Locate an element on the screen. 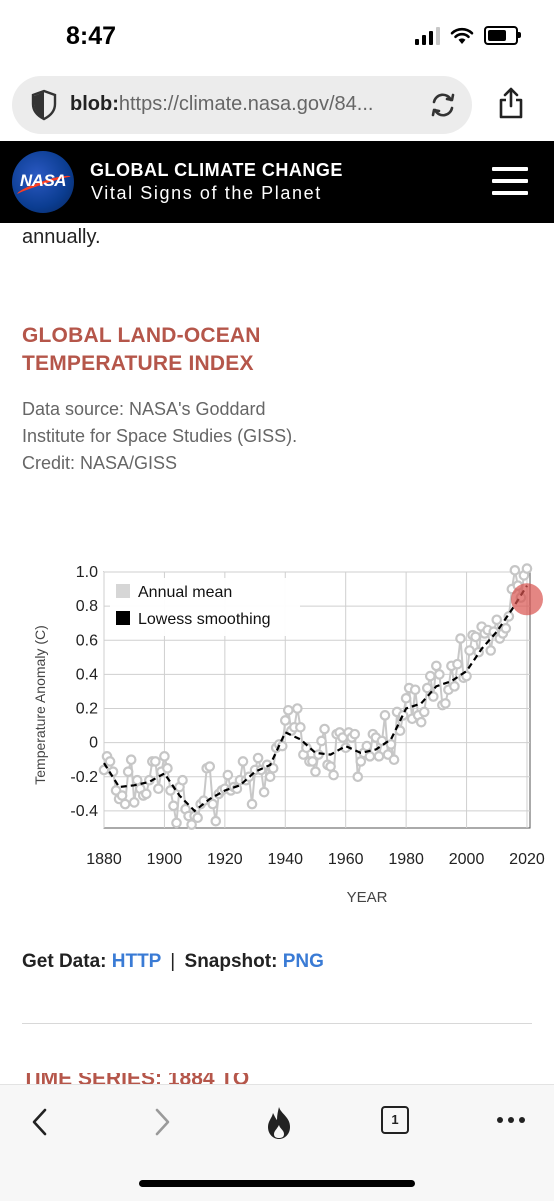 The height and width of the screenshot is (1201, 554). x-tick-label: 1900 is located at coordinates (165, 859).